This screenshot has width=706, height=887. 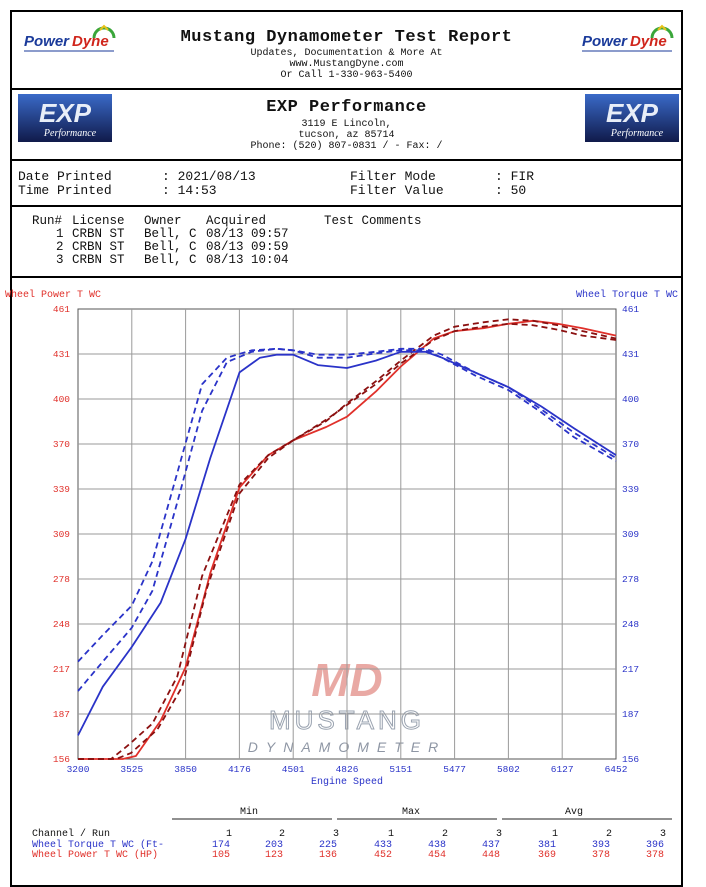 I want to click on summary-cell: 378, so click(x=655, y=855).